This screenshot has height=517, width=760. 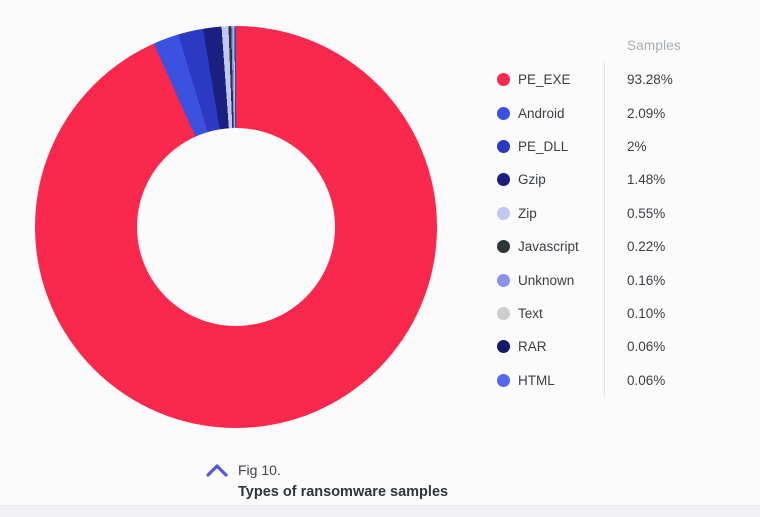 I want to click on legend-label: Zip, so click(x=527, y=213).